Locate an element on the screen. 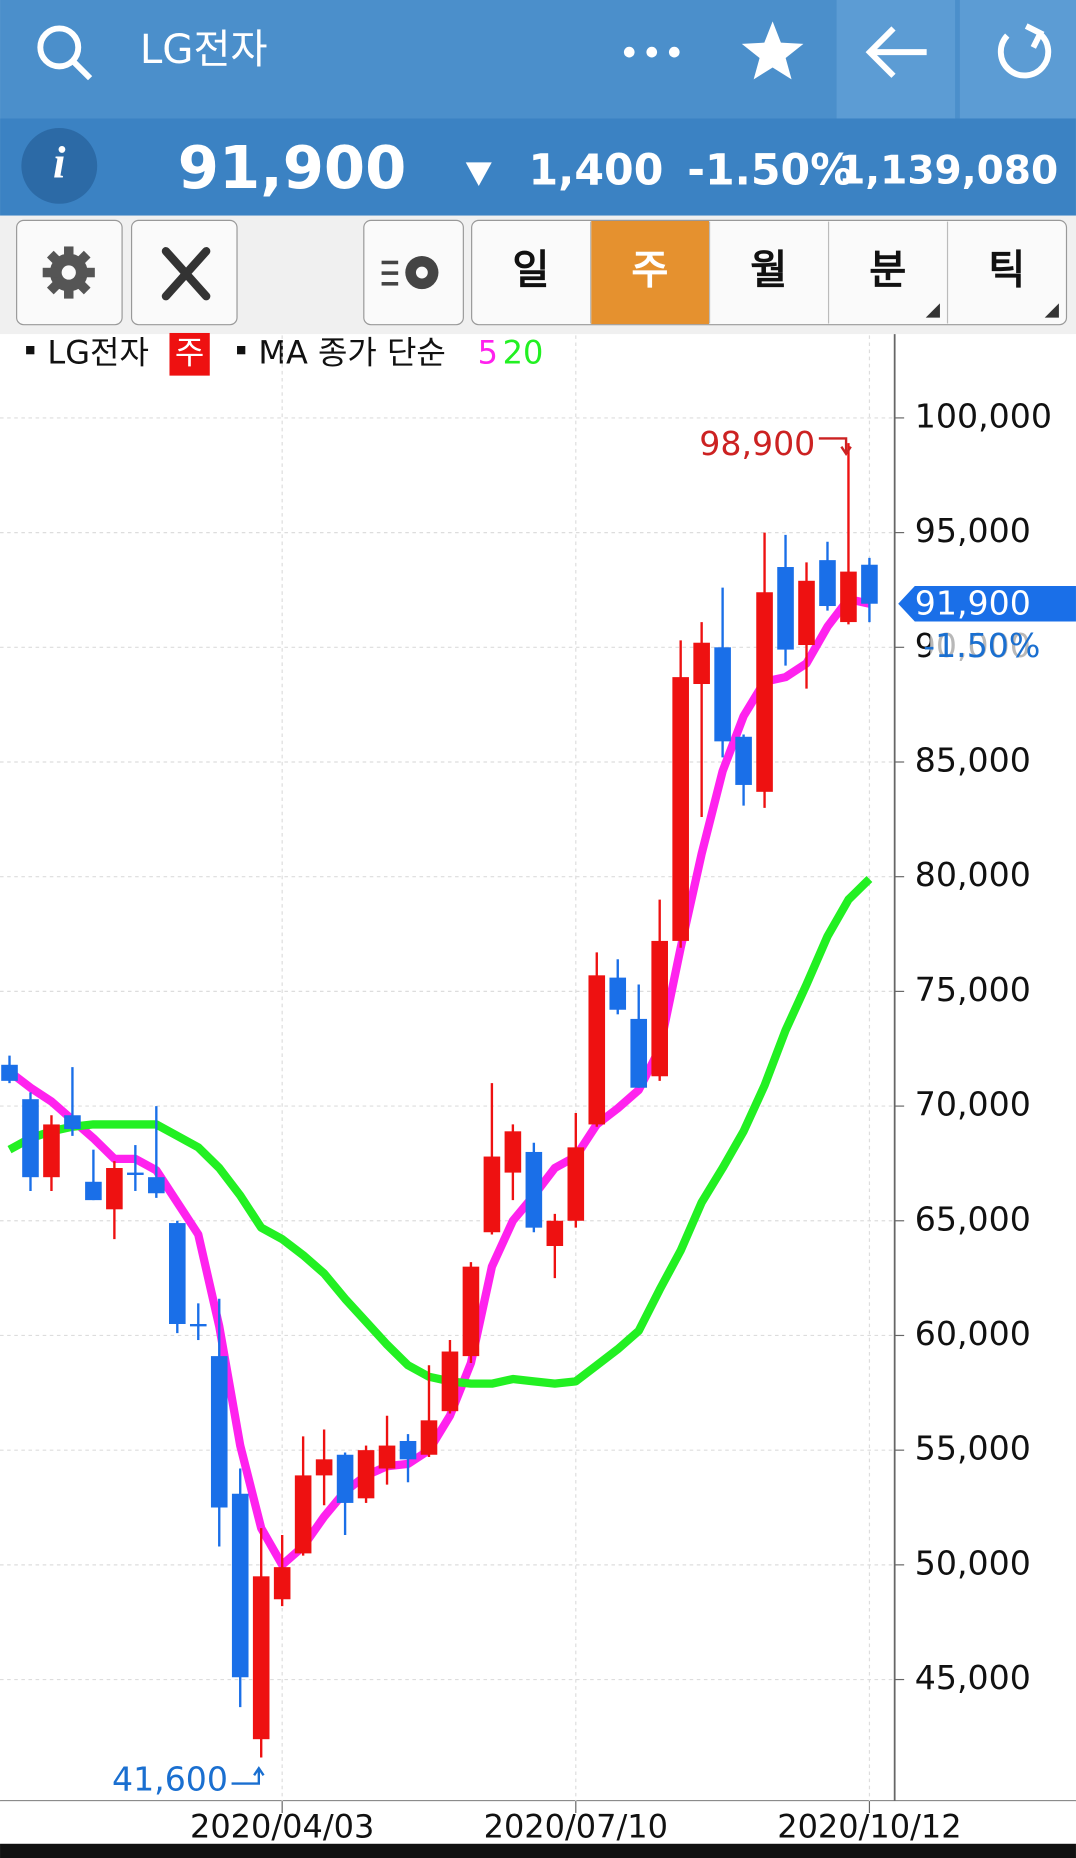 The height and width of the screenshot is (1858, 1076). volume: 1,139,080 is located at coordinates (948, 171).